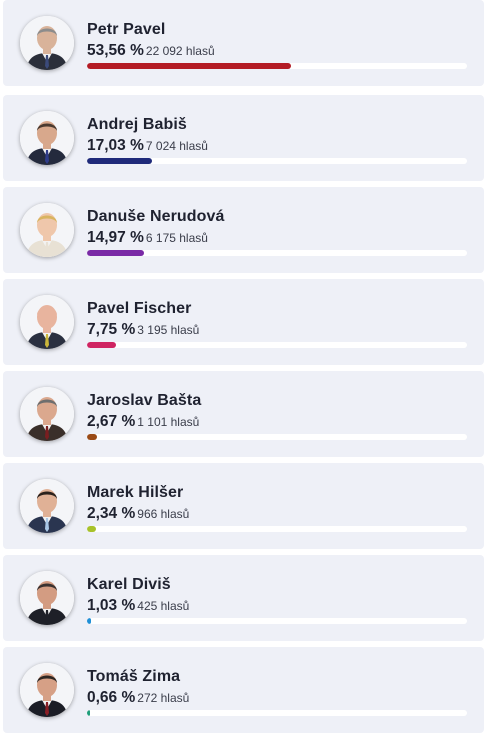  Describe the element at coordinates (243, 414) in the screenshot. I see `candidate-card-jaroslav-basta: Jaroslav Bašta 2,67 % 1 101 hlasů` at that location.